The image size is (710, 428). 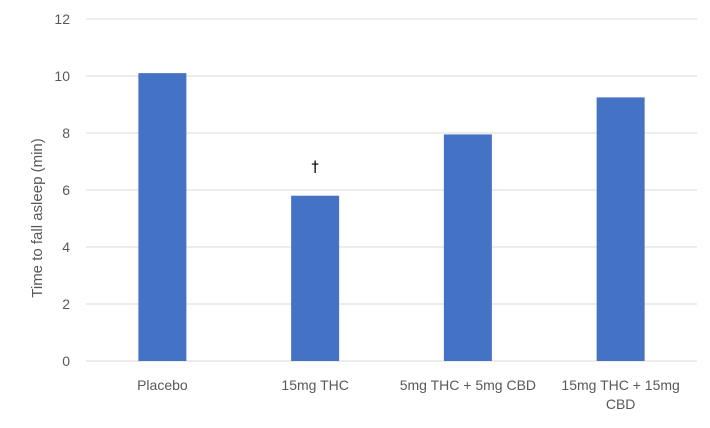 I want to click on y-axis-ticks: 0 2 4 6 8 10 12, so click(x=62, y=190).